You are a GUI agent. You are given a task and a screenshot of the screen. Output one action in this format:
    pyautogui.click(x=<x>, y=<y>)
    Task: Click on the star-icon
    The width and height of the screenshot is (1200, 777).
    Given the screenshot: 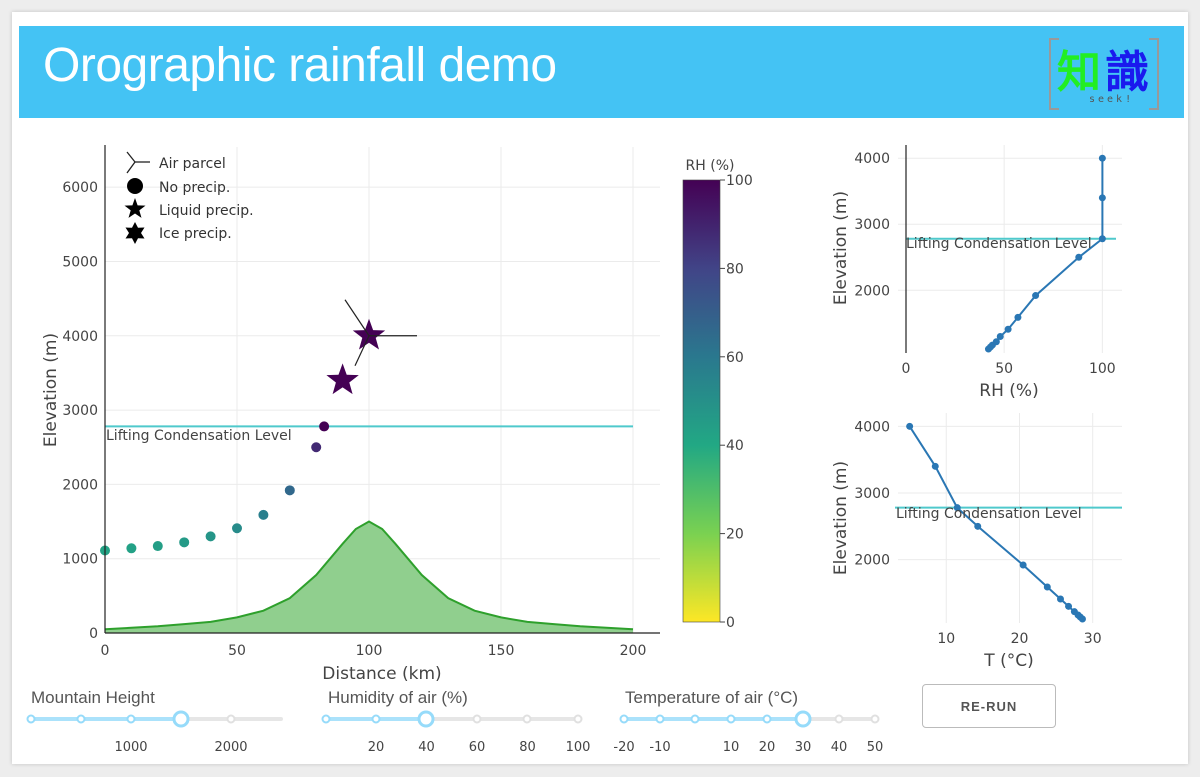 What is the action you would take?
    pyautogui.click(x=135, y=208)
    